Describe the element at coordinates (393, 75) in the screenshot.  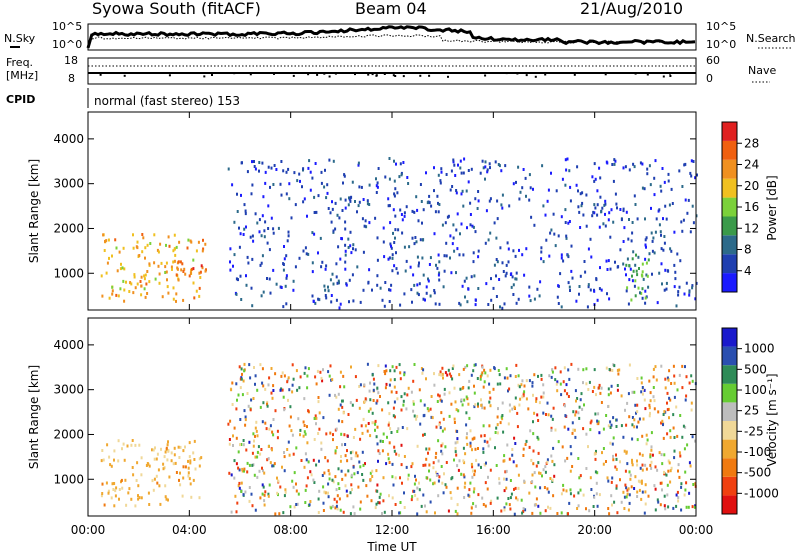
I see `nave-dot` at that location.